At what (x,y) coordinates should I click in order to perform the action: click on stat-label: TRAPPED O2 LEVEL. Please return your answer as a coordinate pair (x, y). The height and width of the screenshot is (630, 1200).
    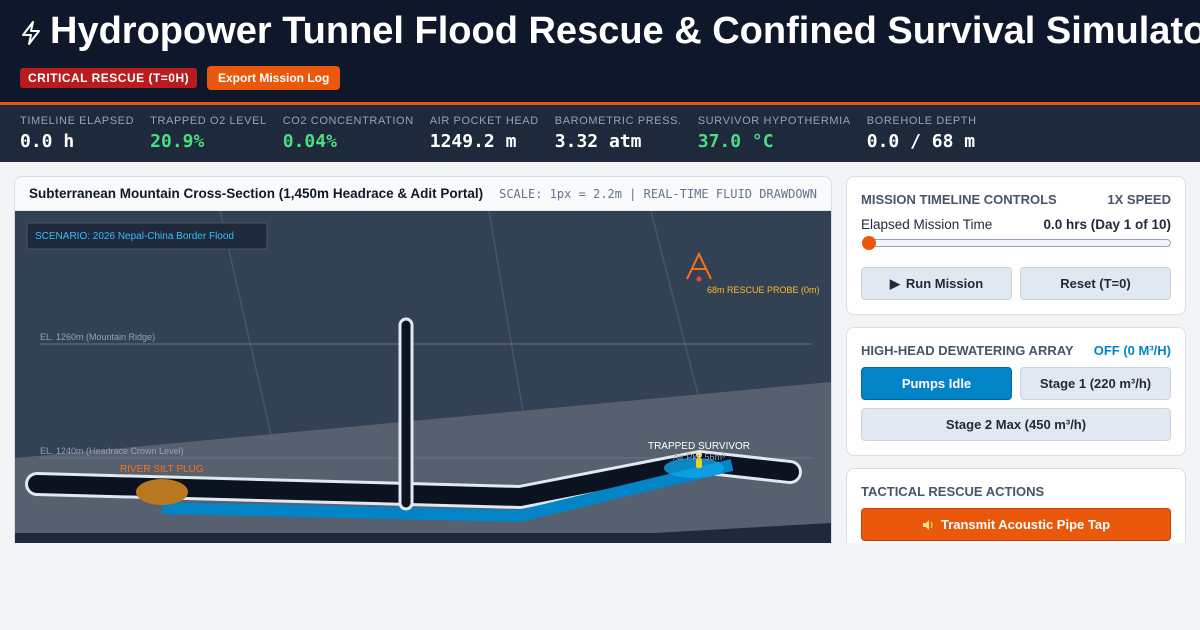
    Looking at the image, I should click on (208, 121).